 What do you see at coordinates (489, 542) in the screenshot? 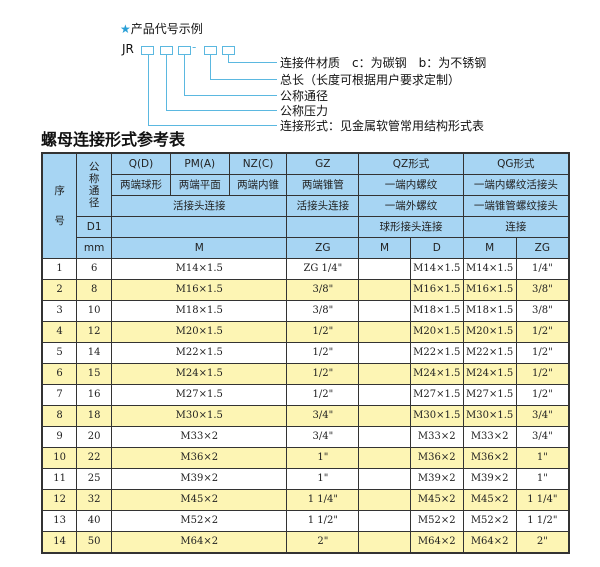
I see `cell-qgm: M64×2` at bounding box center [489, 542].